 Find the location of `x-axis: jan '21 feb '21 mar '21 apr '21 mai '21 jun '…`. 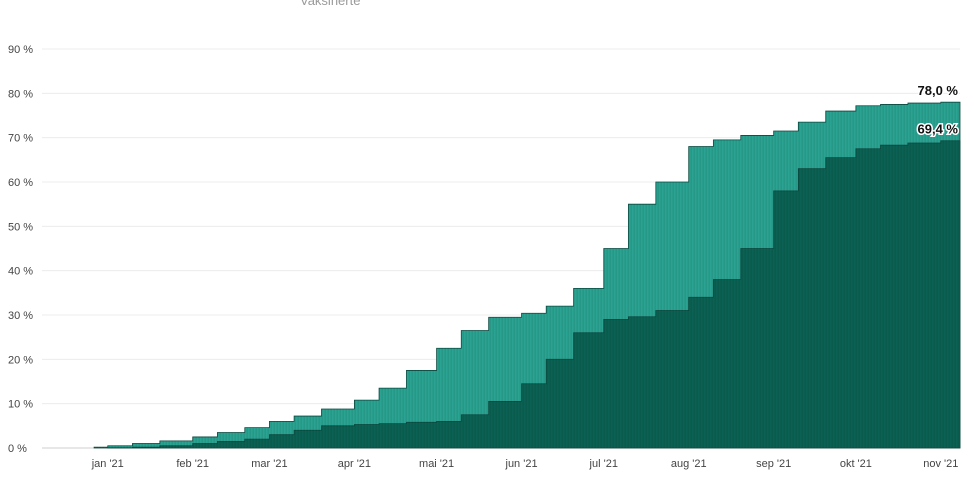

x-axis: jan '21 feb '21 mar '21 apr '21 mai '21 jun '… is located at coordinates (525, 464).